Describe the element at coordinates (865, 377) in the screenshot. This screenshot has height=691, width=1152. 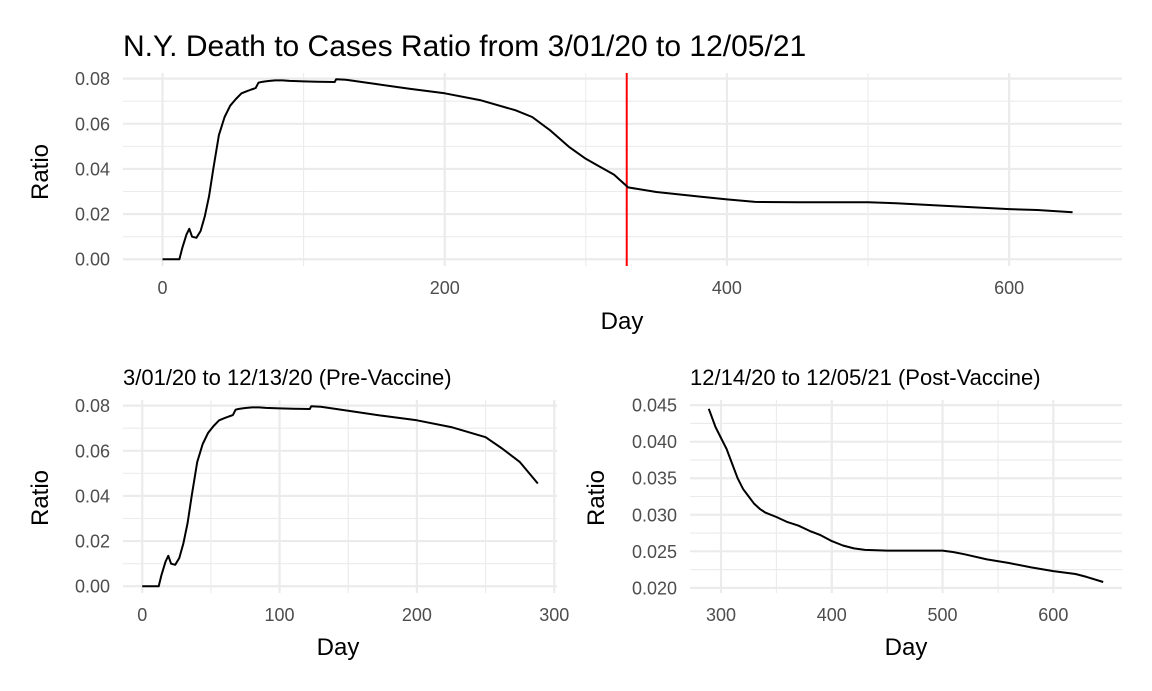
I see `chart-title: 12/14/20 to 12/05/21 (Post-Vaccine)` at that location.